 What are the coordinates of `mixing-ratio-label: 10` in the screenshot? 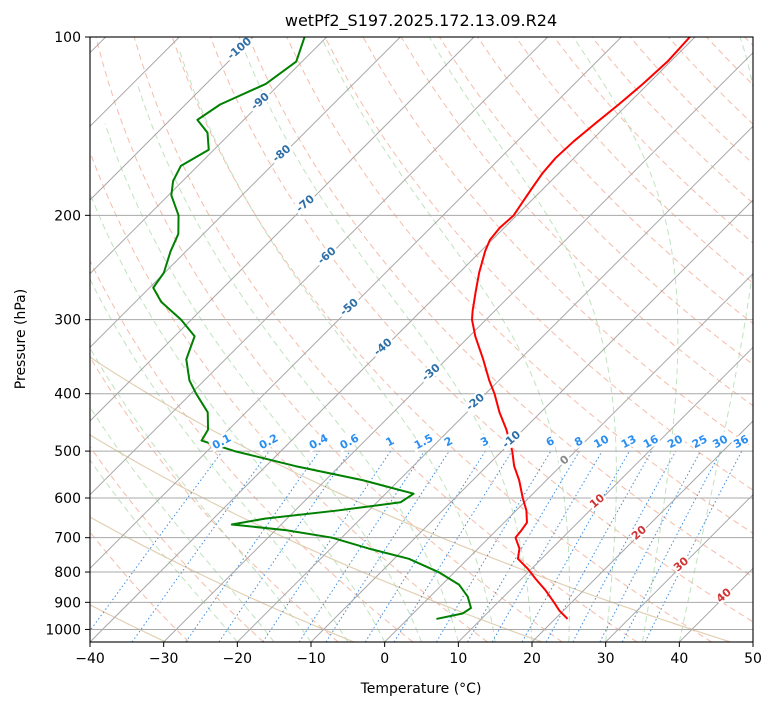 It's located at (601, 441).